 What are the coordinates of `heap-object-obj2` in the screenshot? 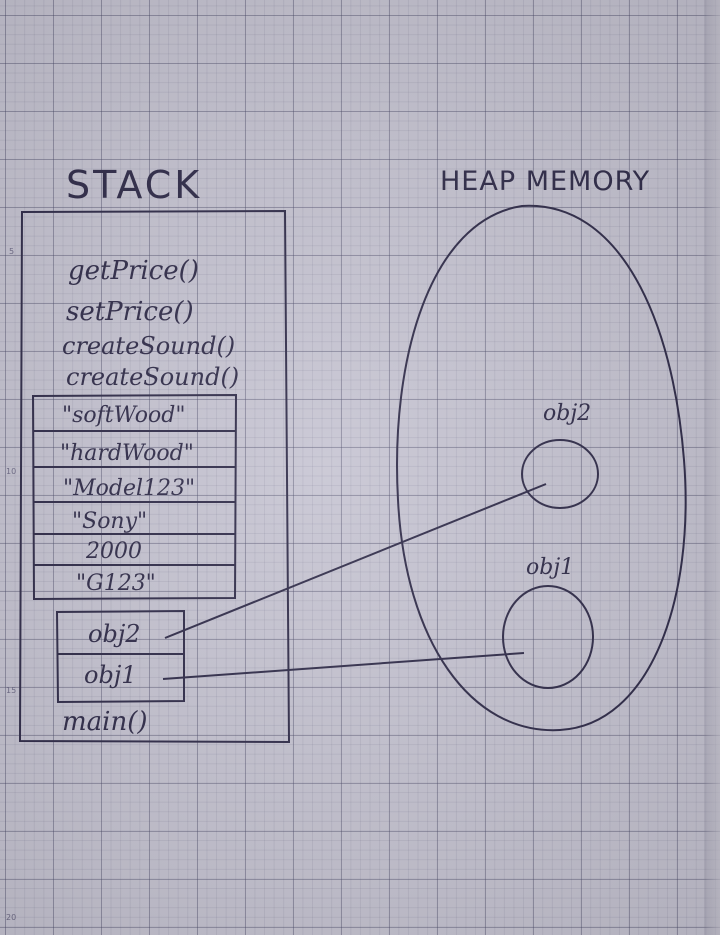 It's located at (560, 474).